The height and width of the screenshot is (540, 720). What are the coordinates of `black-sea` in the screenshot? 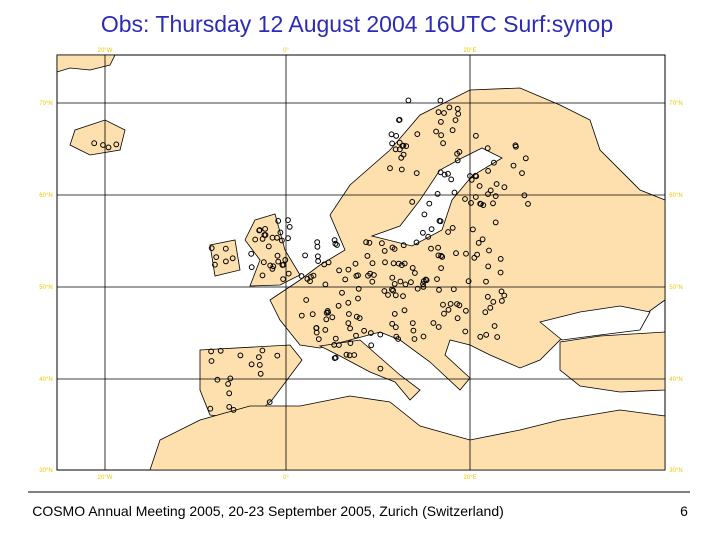 It's located at (595, 323).